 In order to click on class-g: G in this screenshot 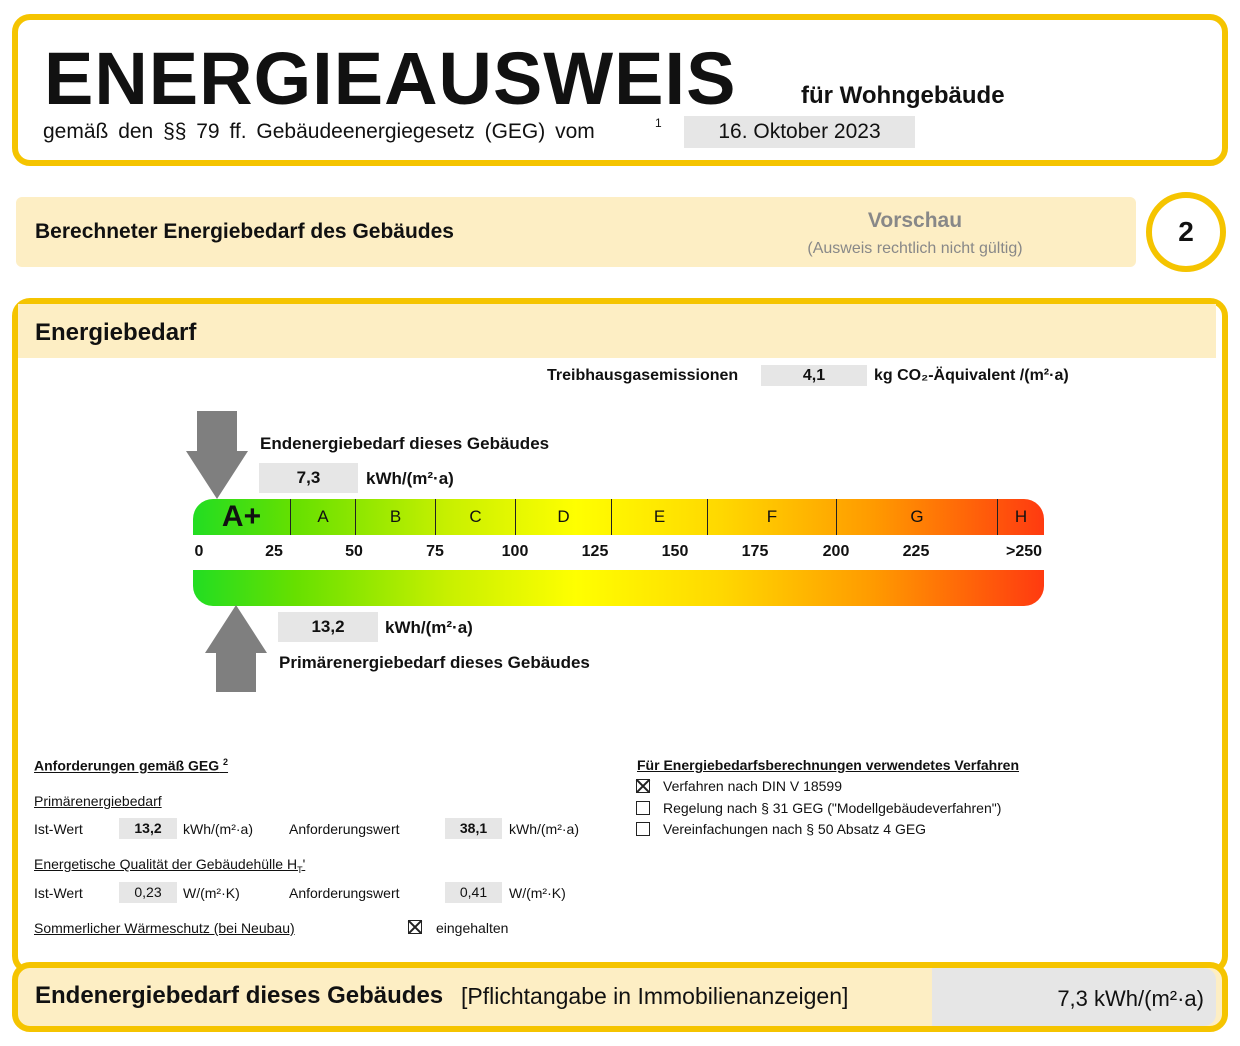, I will do `click(916, 517)`.